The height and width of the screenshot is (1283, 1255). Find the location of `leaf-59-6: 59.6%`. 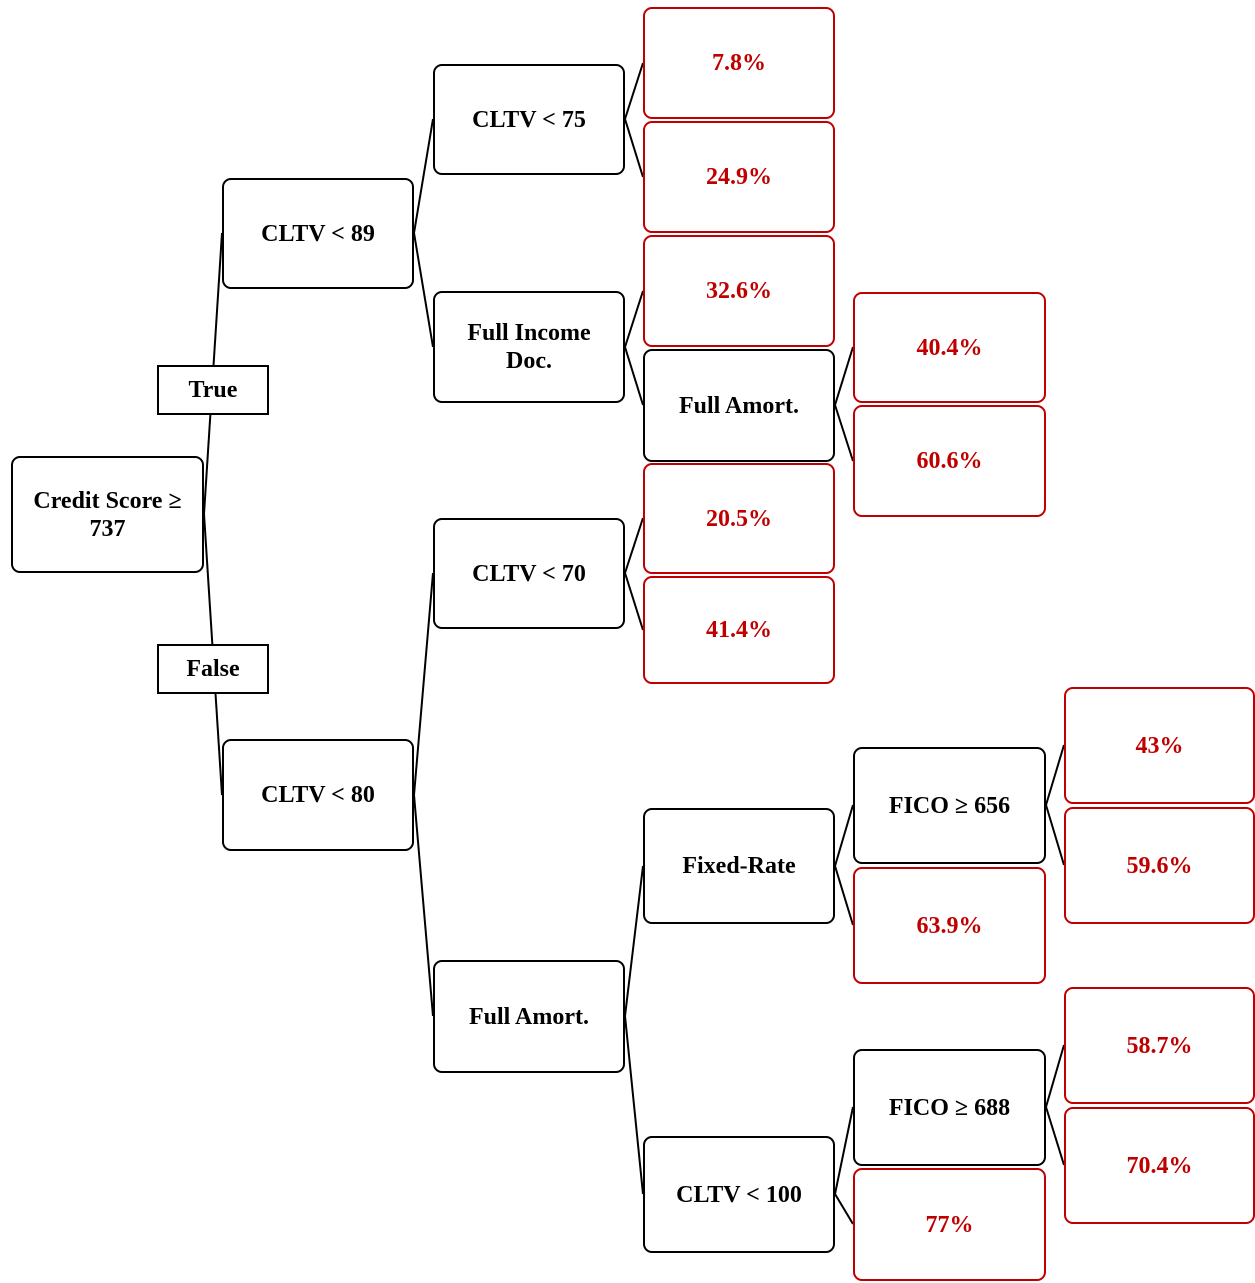

leaf-59-6: 59.6% is located at coordinates (1159, 865).